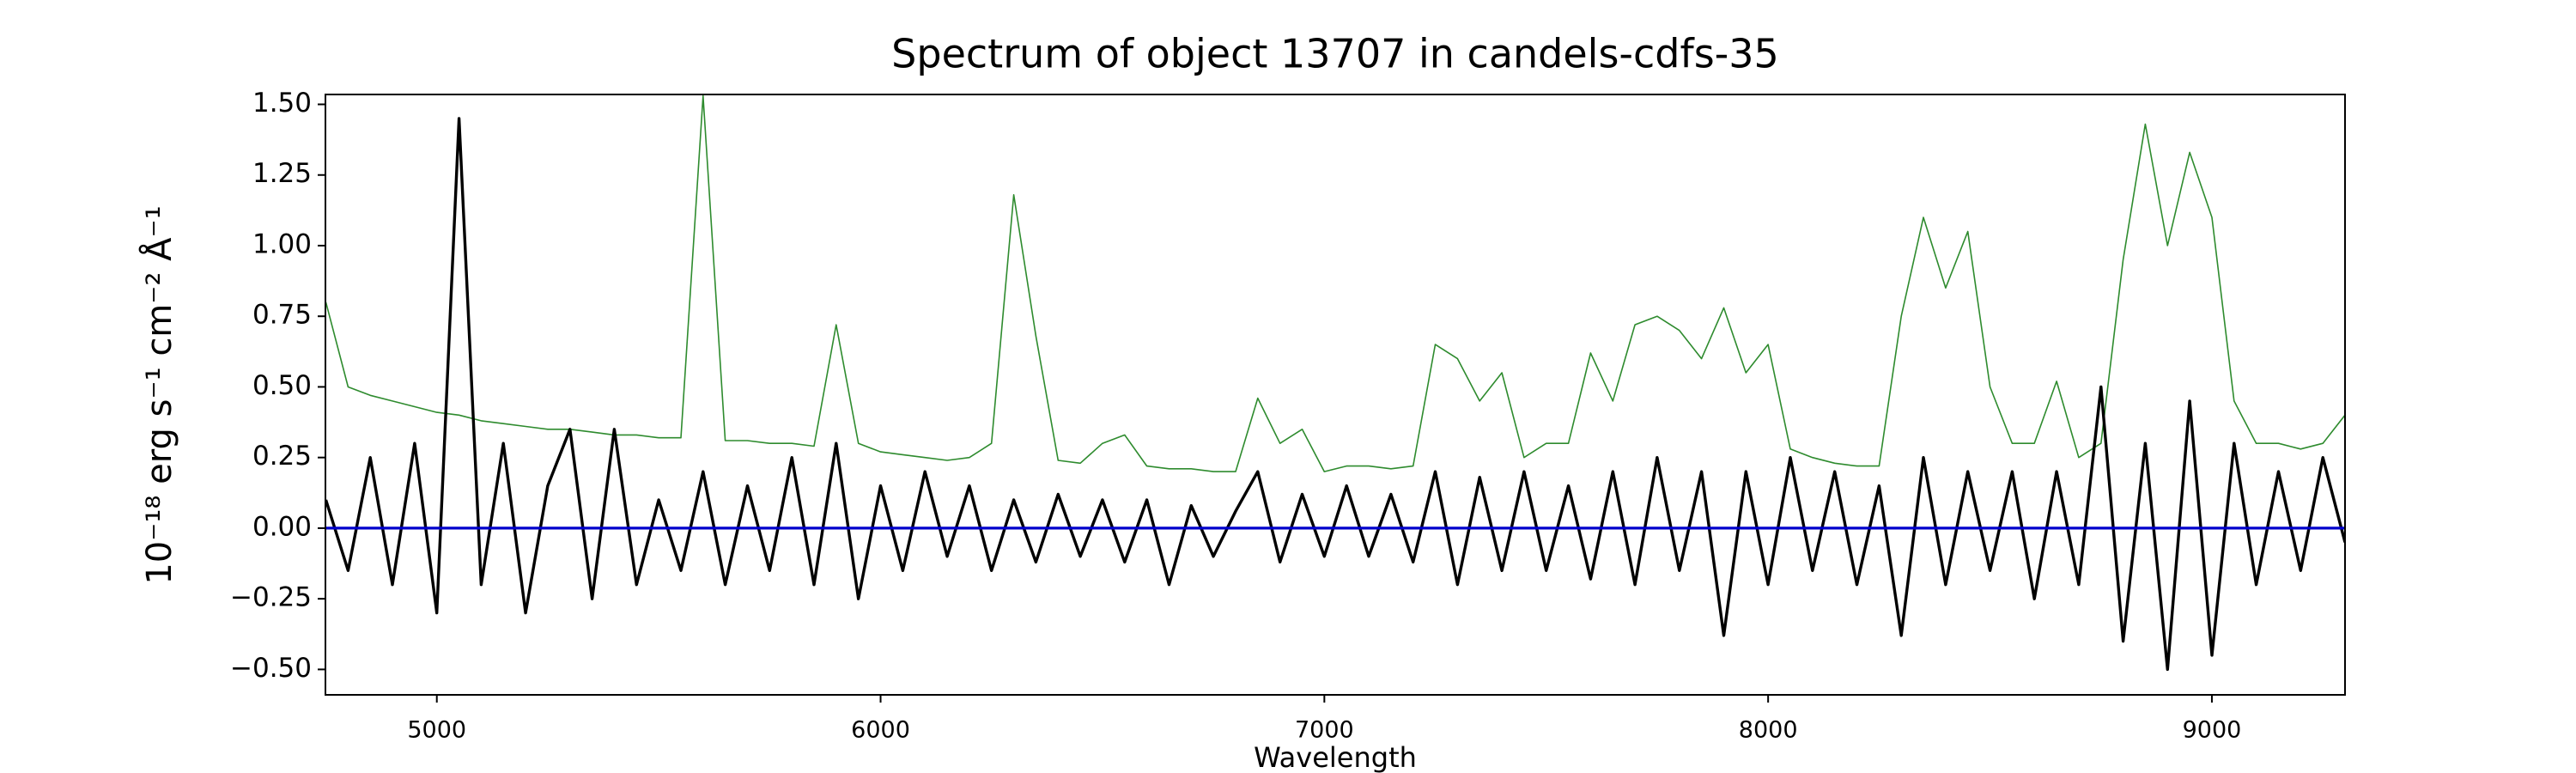 Image resolution: width=2576 pixels, height=773 pixels. I want to click on y-tick-label: 0.50, so click(282, 385).